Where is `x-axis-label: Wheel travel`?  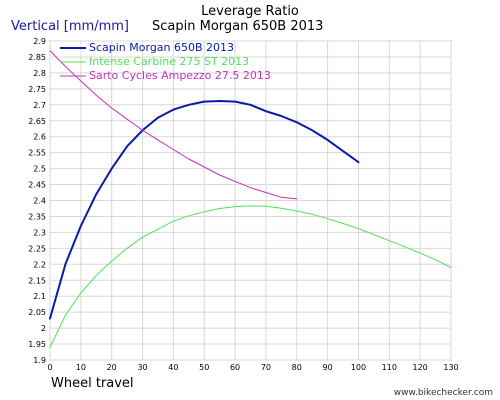 x-axis-label: Wheel travel is located at coordinates (92, 383).